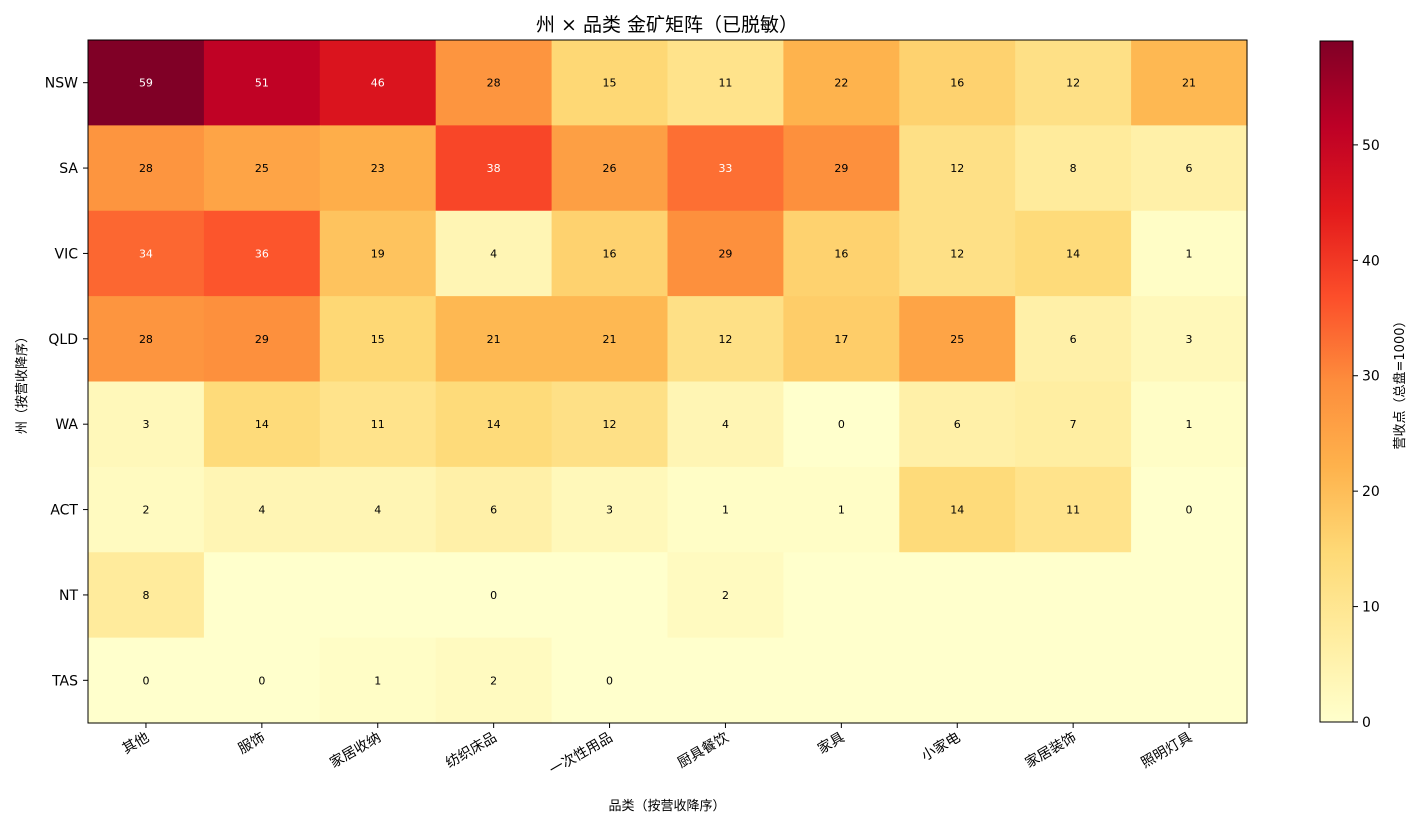  Describe the element at coordinates (1371, 377) in the screenshot. I see `colorbar-tick-label: 30` at that location.